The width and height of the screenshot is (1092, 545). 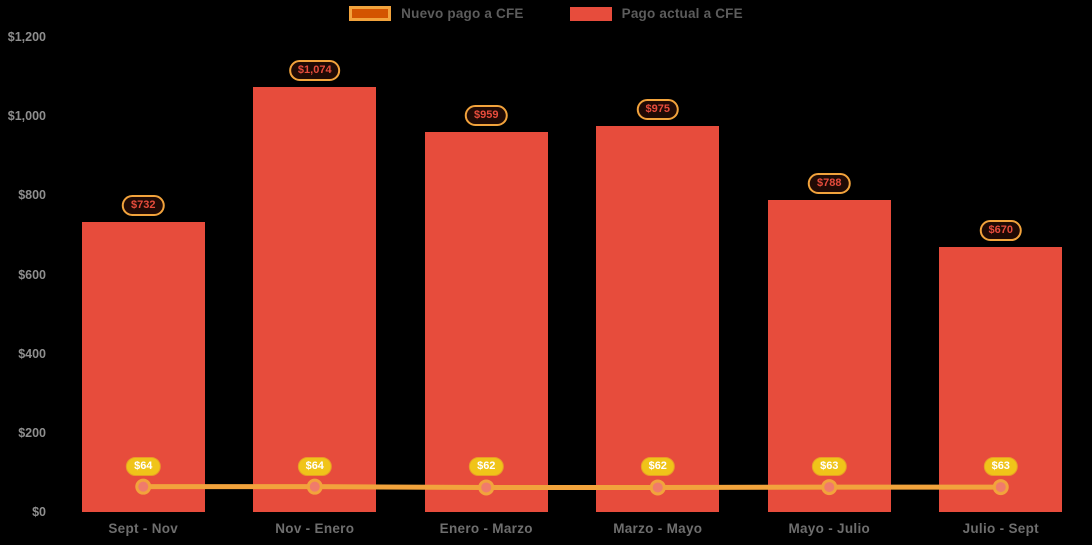 What do you see at coordinates (657, 110) in the screenshot?
I see `bar-value-label: $975` at bounding box center [657, 110].